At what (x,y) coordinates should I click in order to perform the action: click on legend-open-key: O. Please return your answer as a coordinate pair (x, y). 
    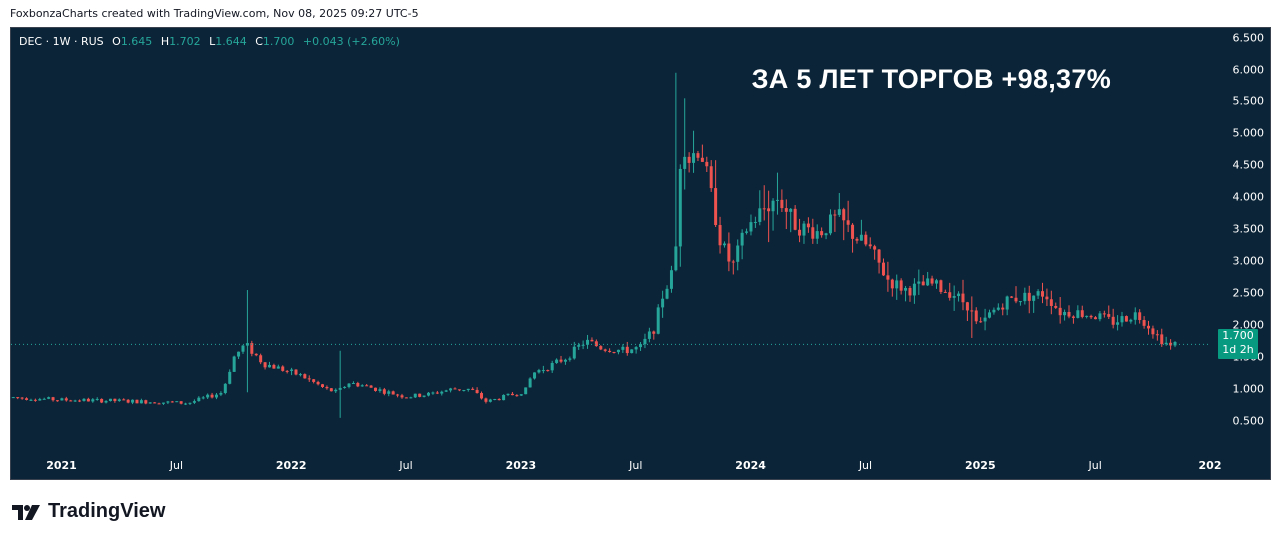
    Looking at the image, I should click on (116, 41).